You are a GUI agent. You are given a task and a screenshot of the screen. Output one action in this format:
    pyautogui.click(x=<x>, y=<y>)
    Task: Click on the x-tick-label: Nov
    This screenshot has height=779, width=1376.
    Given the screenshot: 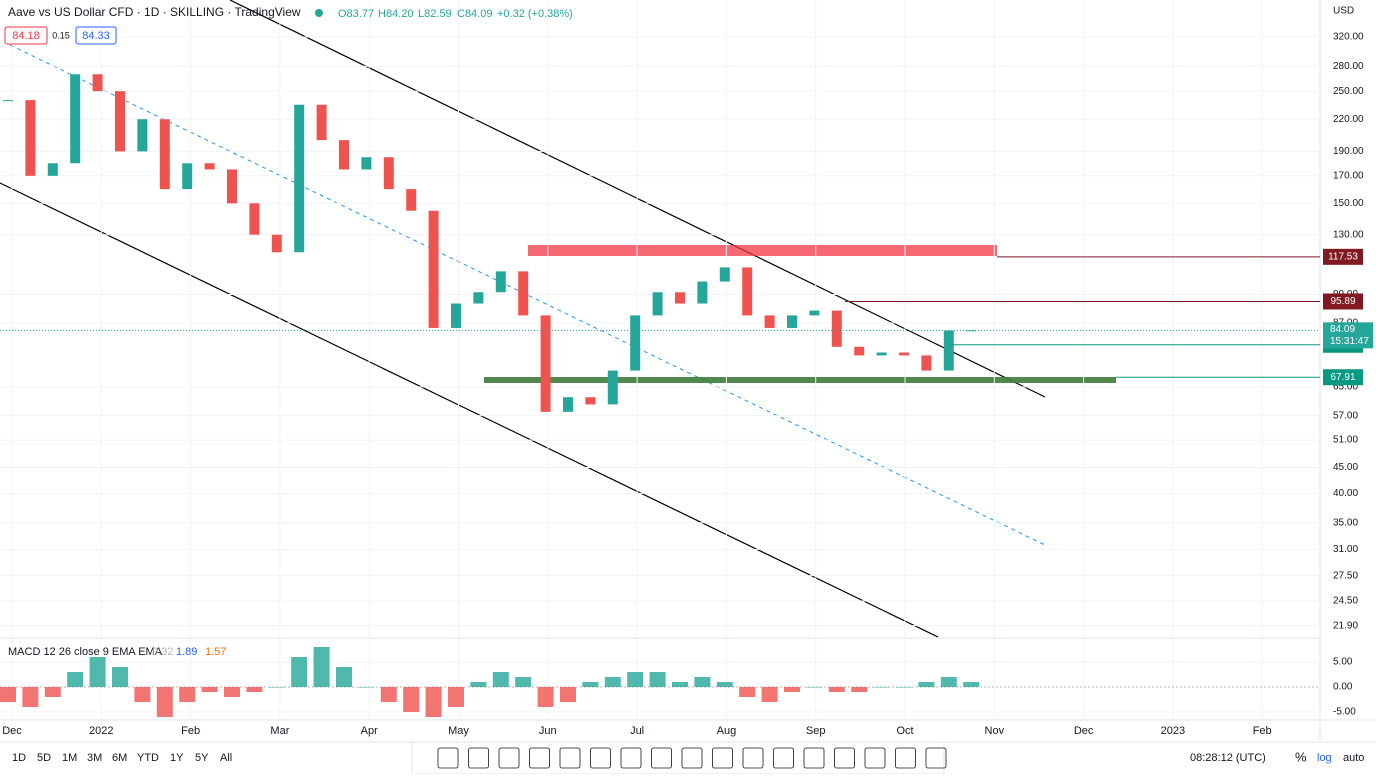 What is the action you would take?
    pyautogui.click(x=995, y=731)
    